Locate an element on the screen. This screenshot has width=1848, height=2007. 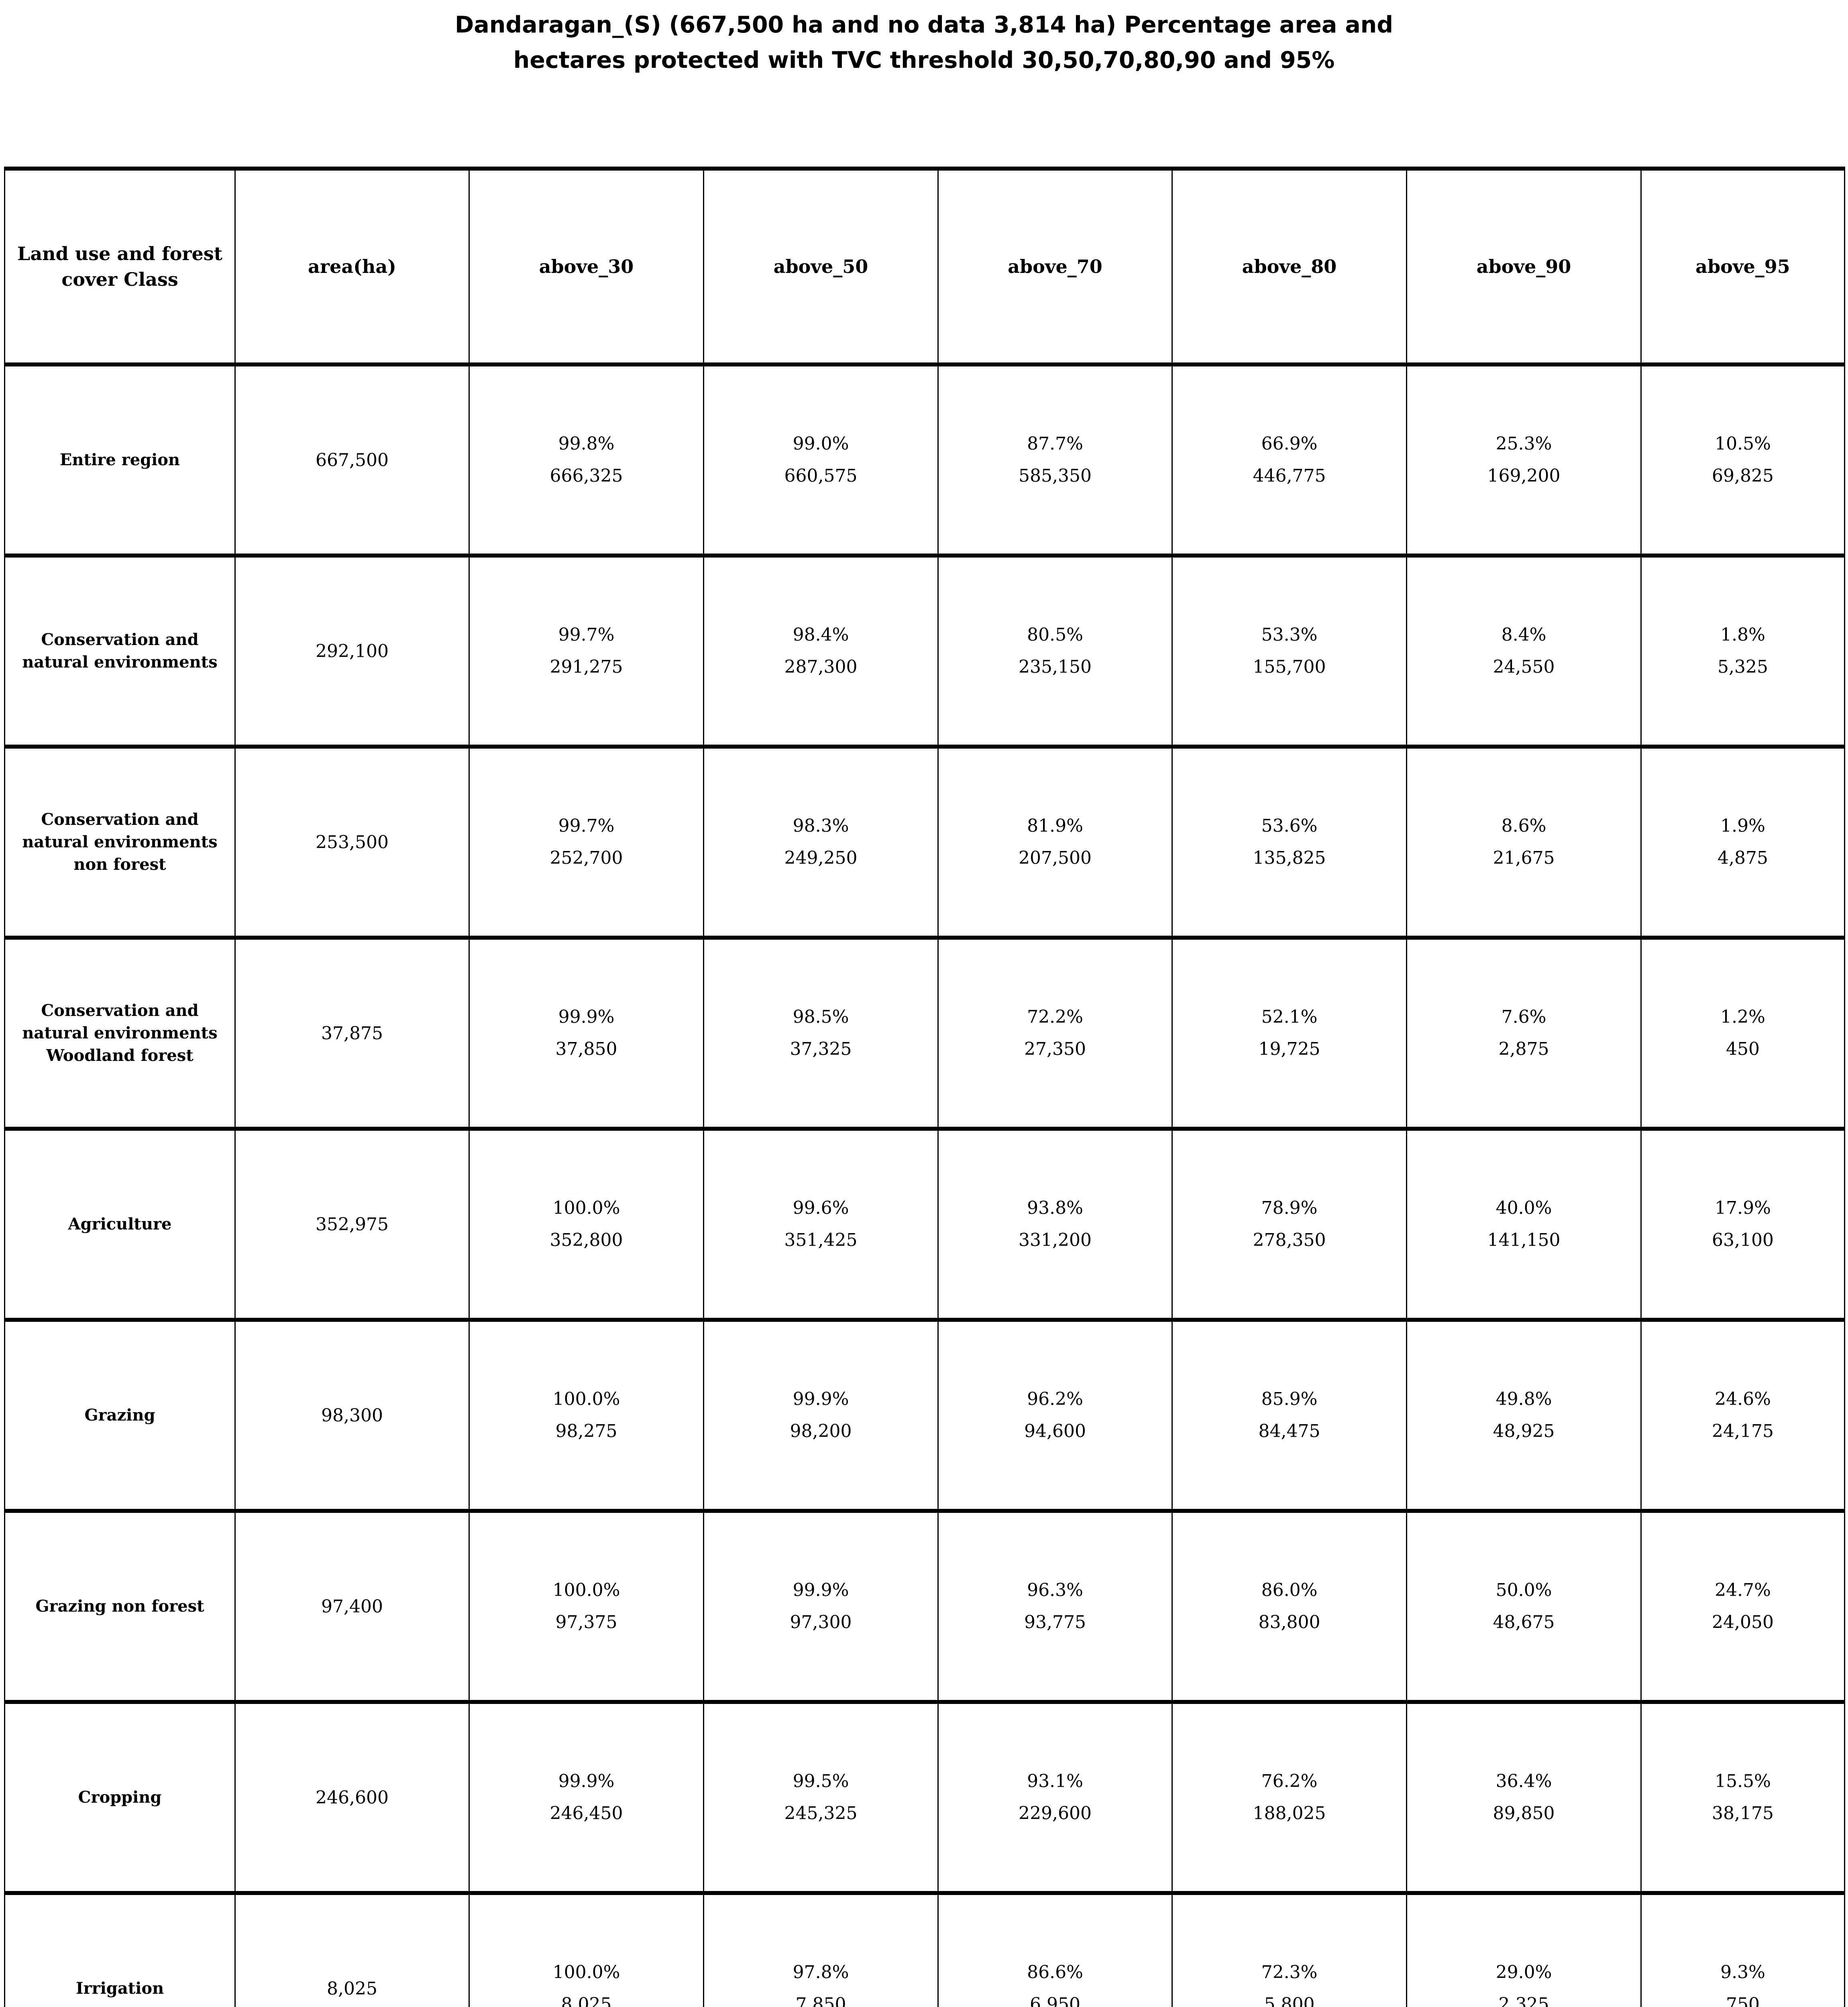
row-threshold-cell: 49.8% 48,925 is located at coordinates (1524, 1415).